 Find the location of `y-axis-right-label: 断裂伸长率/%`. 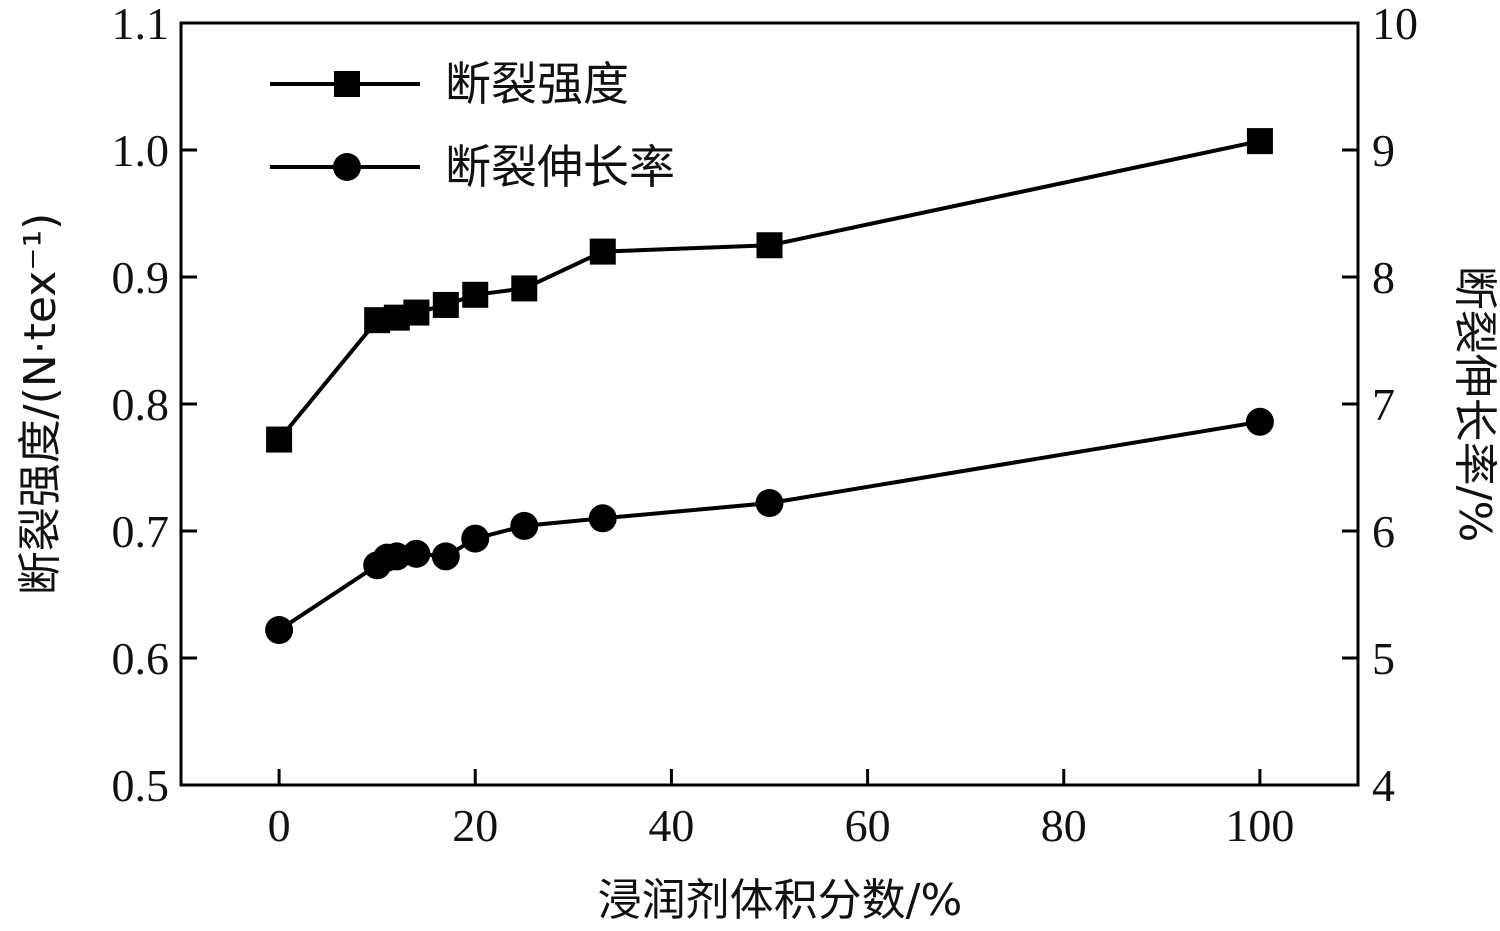

y-axis-right-label: 断裂伸长率/% is located at coordinates (1474, 404).